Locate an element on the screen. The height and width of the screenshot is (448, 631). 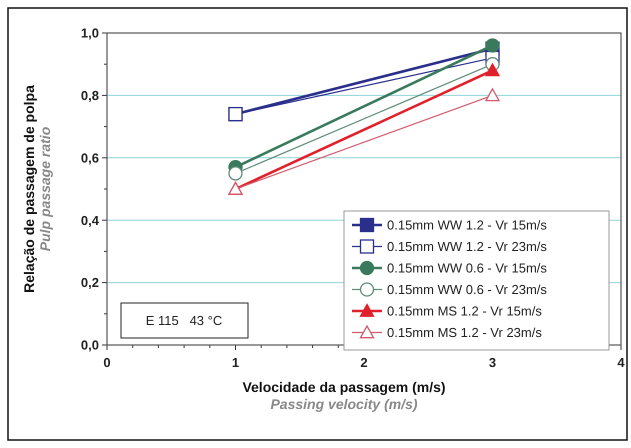
legend-label: 0.15mm MS 1.2 - Vr 23m/s is located at coordinates (464, 332).